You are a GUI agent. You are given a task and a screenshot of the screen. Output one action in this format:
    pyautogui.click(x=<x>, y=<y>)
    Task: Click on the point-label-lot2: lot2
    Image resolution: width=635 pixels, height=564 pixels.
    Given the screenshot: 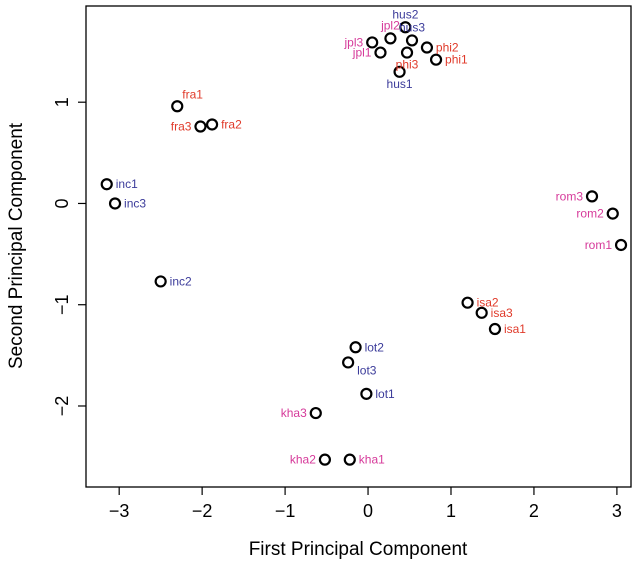 What is the action you would take?
    pyautogui.click(x=375, y=347)
    